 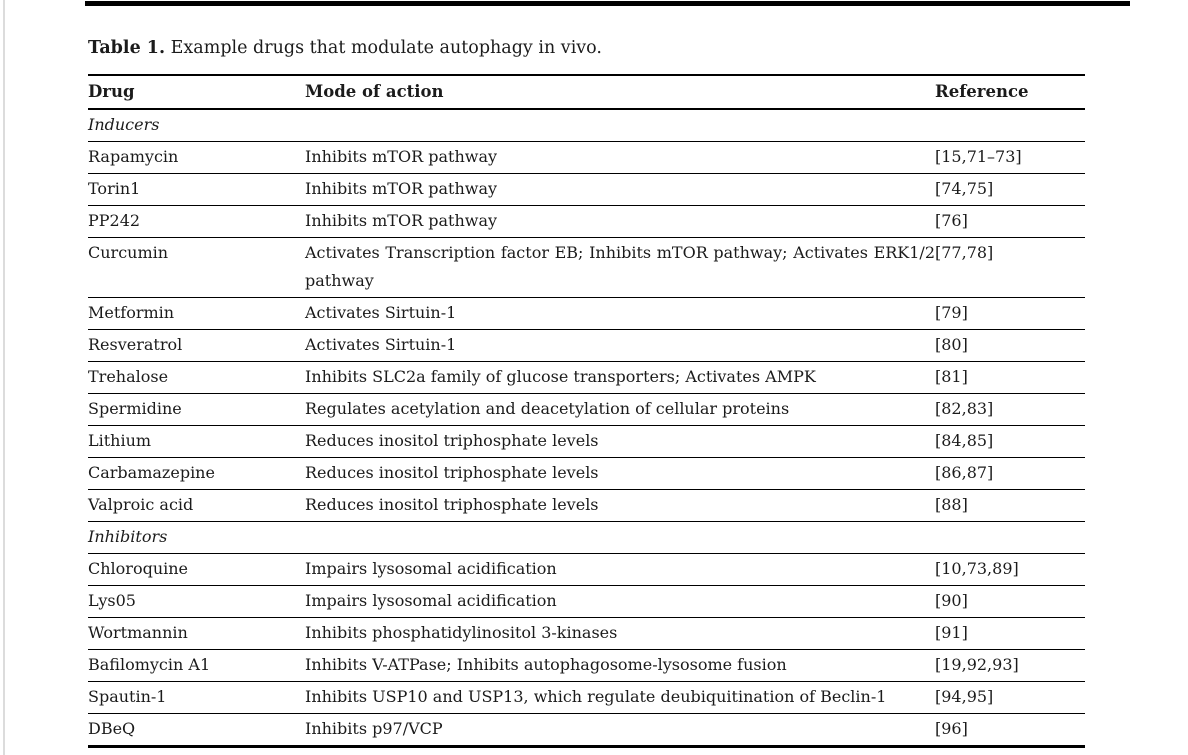 I want to click on table-row: PP242 Inhibits mTOR pathway [76], so click(x=586, y=221).